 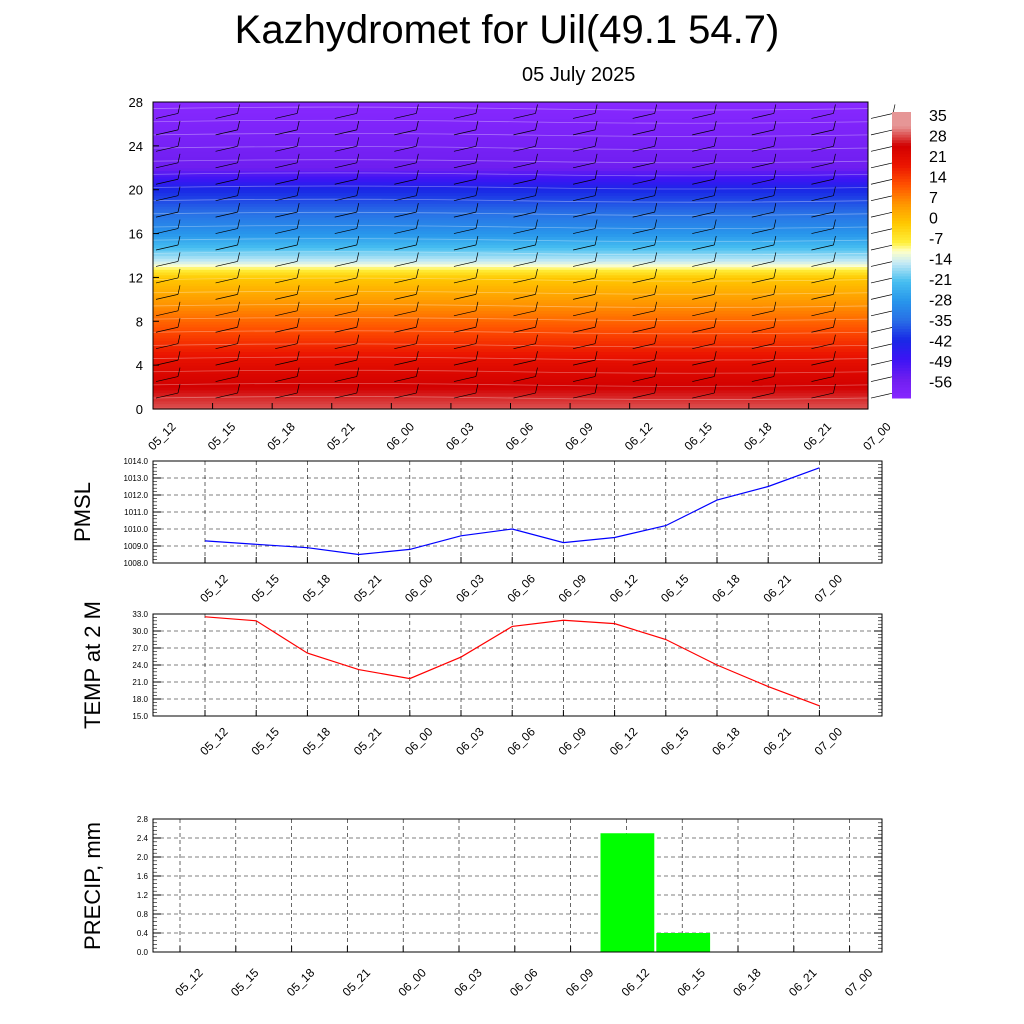 What do you see at coordinates (143, 895) in the screenshot?
I see `y-tick-label: 1.2` at bounding box center [143, 895].